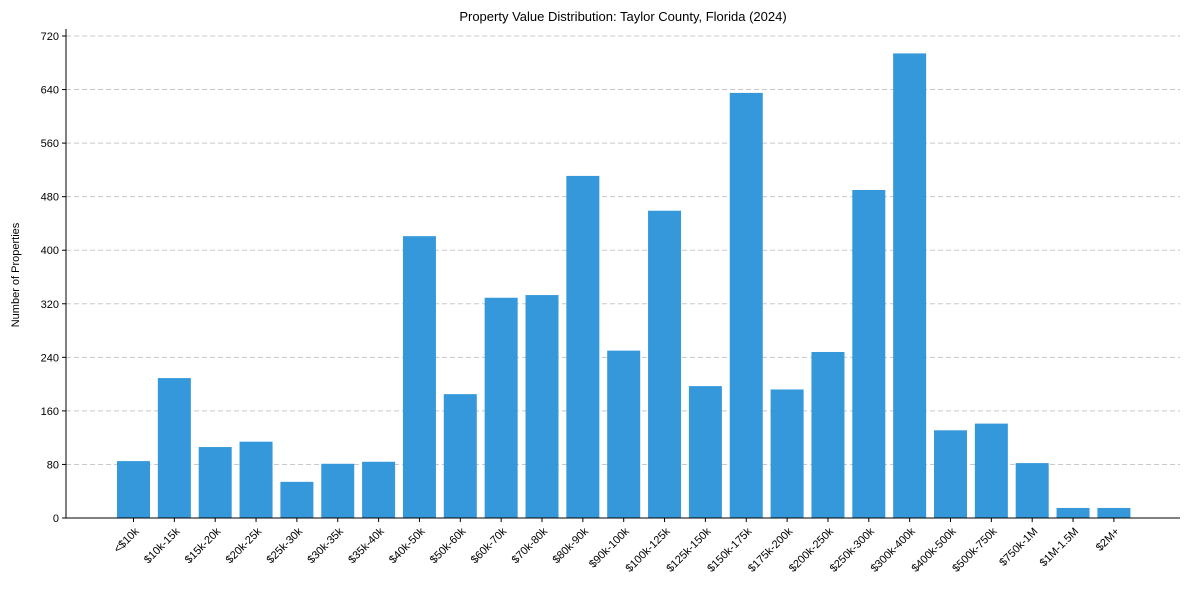 This screenshot has width=1189, height=590. Describe the element at coordinates (50, 305) in the screenshot. I see `y-tick-label: 320` at that location.